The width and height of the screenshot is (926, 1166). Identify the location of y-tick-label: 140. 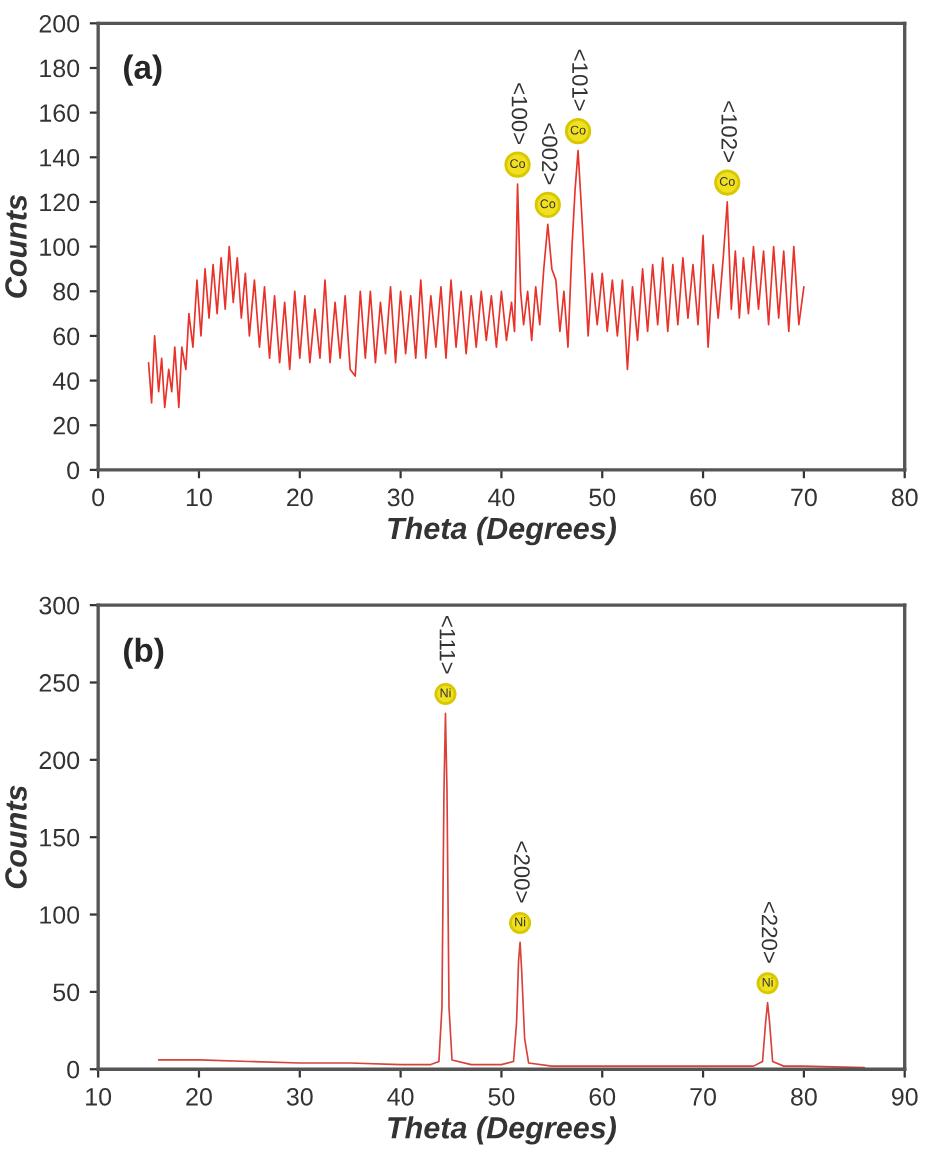
(60, 157).